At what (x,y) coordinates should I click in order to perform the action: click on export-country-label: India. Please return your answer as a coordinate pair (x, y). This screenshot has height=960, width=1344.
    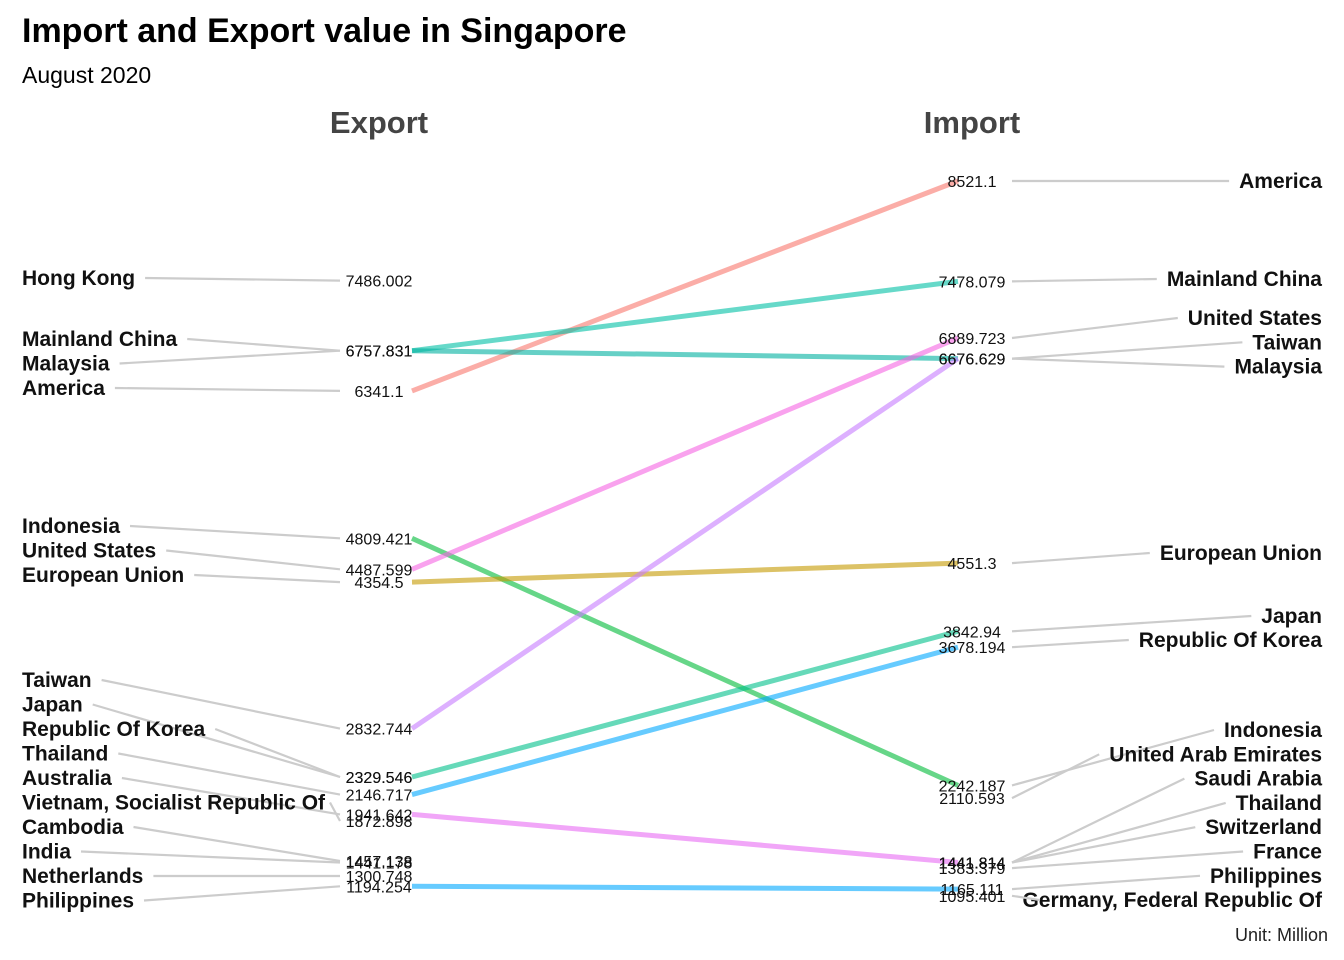
    Looking at the image, I should click on (46, 852).